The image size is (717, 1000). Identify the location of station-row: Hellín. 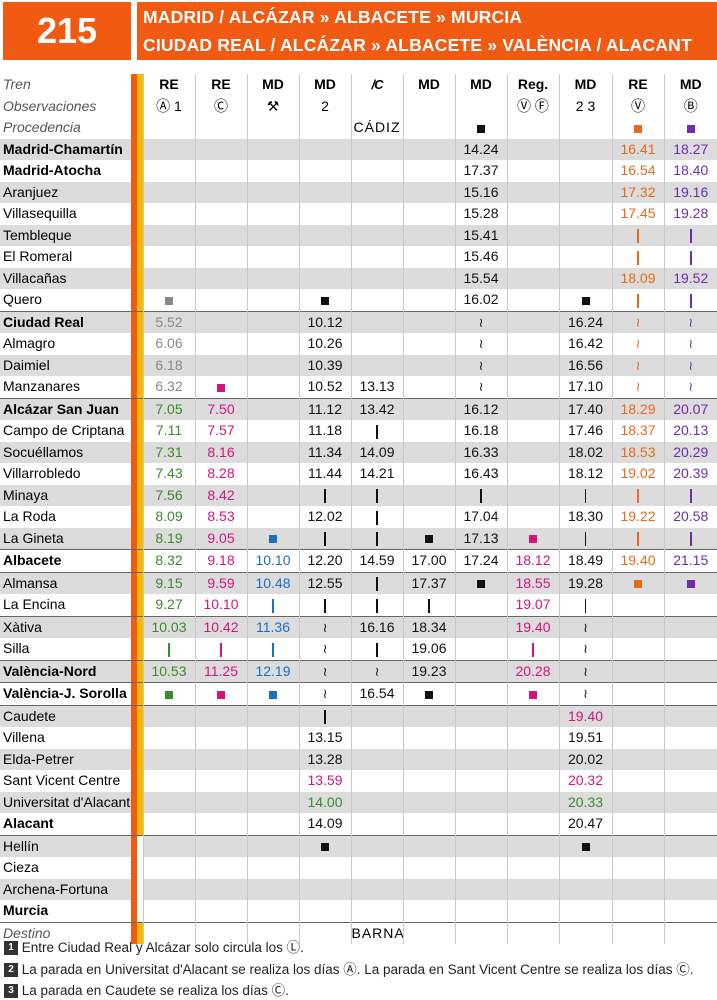
(358, 845).